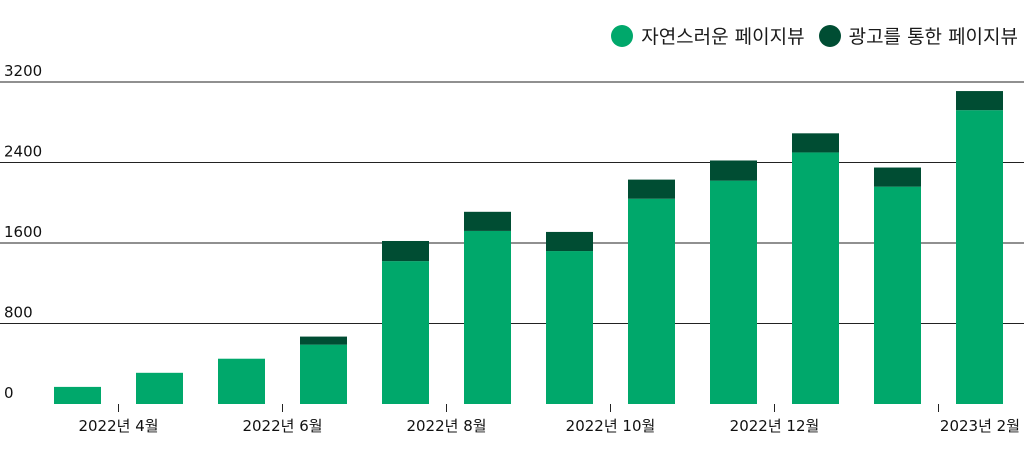 This screenshot has height=455, width=1024. What do you see at coordinates (814, 35) in the screenshot?
I see `chart-legend: 자연스러운 페이지뷰 광고를 통한 페이지뷰` at bounding box center [814, 35].